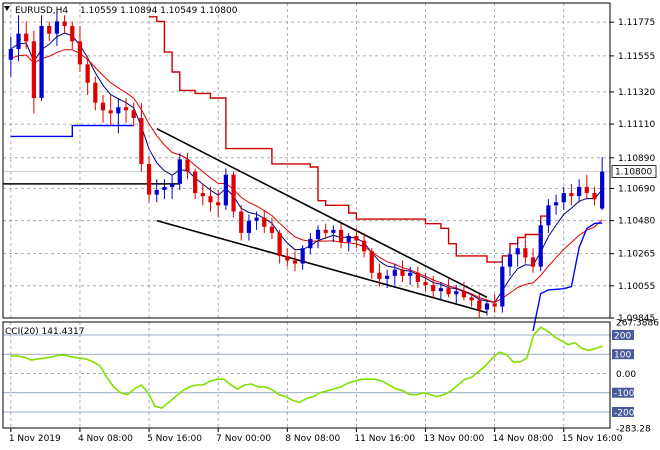 This screenshot has height=450, width=660. I want to click on lower-step-line-recent, so click(567, 277).